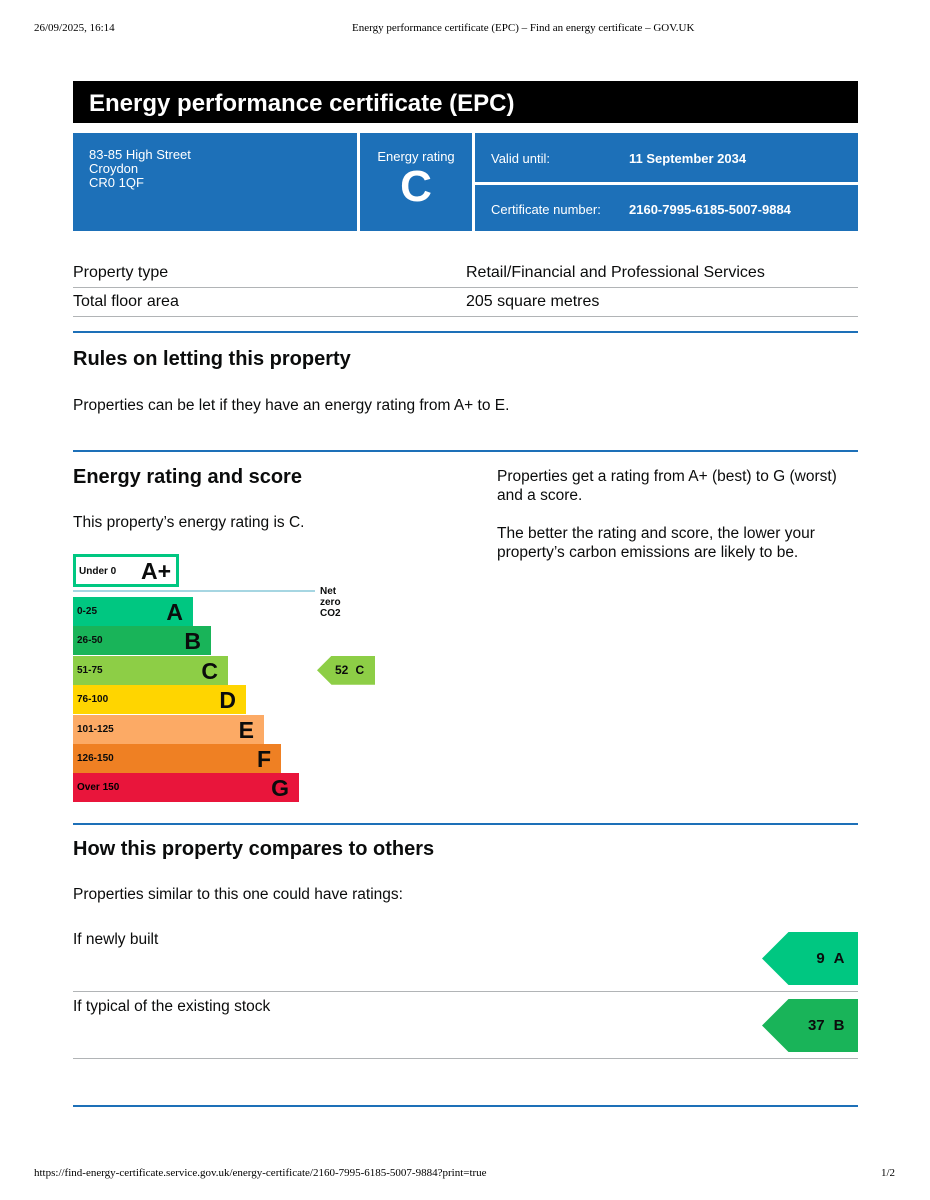 The image size is (930, 1200). What do you see at coordinates (209, 670) in the screenshot?
I see `band-letter: C` at bounding box center [209, 670].